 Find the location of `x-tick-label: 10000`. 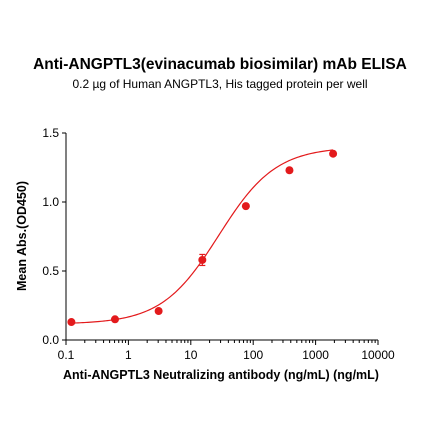

x-tick-label: 10000 is located at coordinates (378, 355).